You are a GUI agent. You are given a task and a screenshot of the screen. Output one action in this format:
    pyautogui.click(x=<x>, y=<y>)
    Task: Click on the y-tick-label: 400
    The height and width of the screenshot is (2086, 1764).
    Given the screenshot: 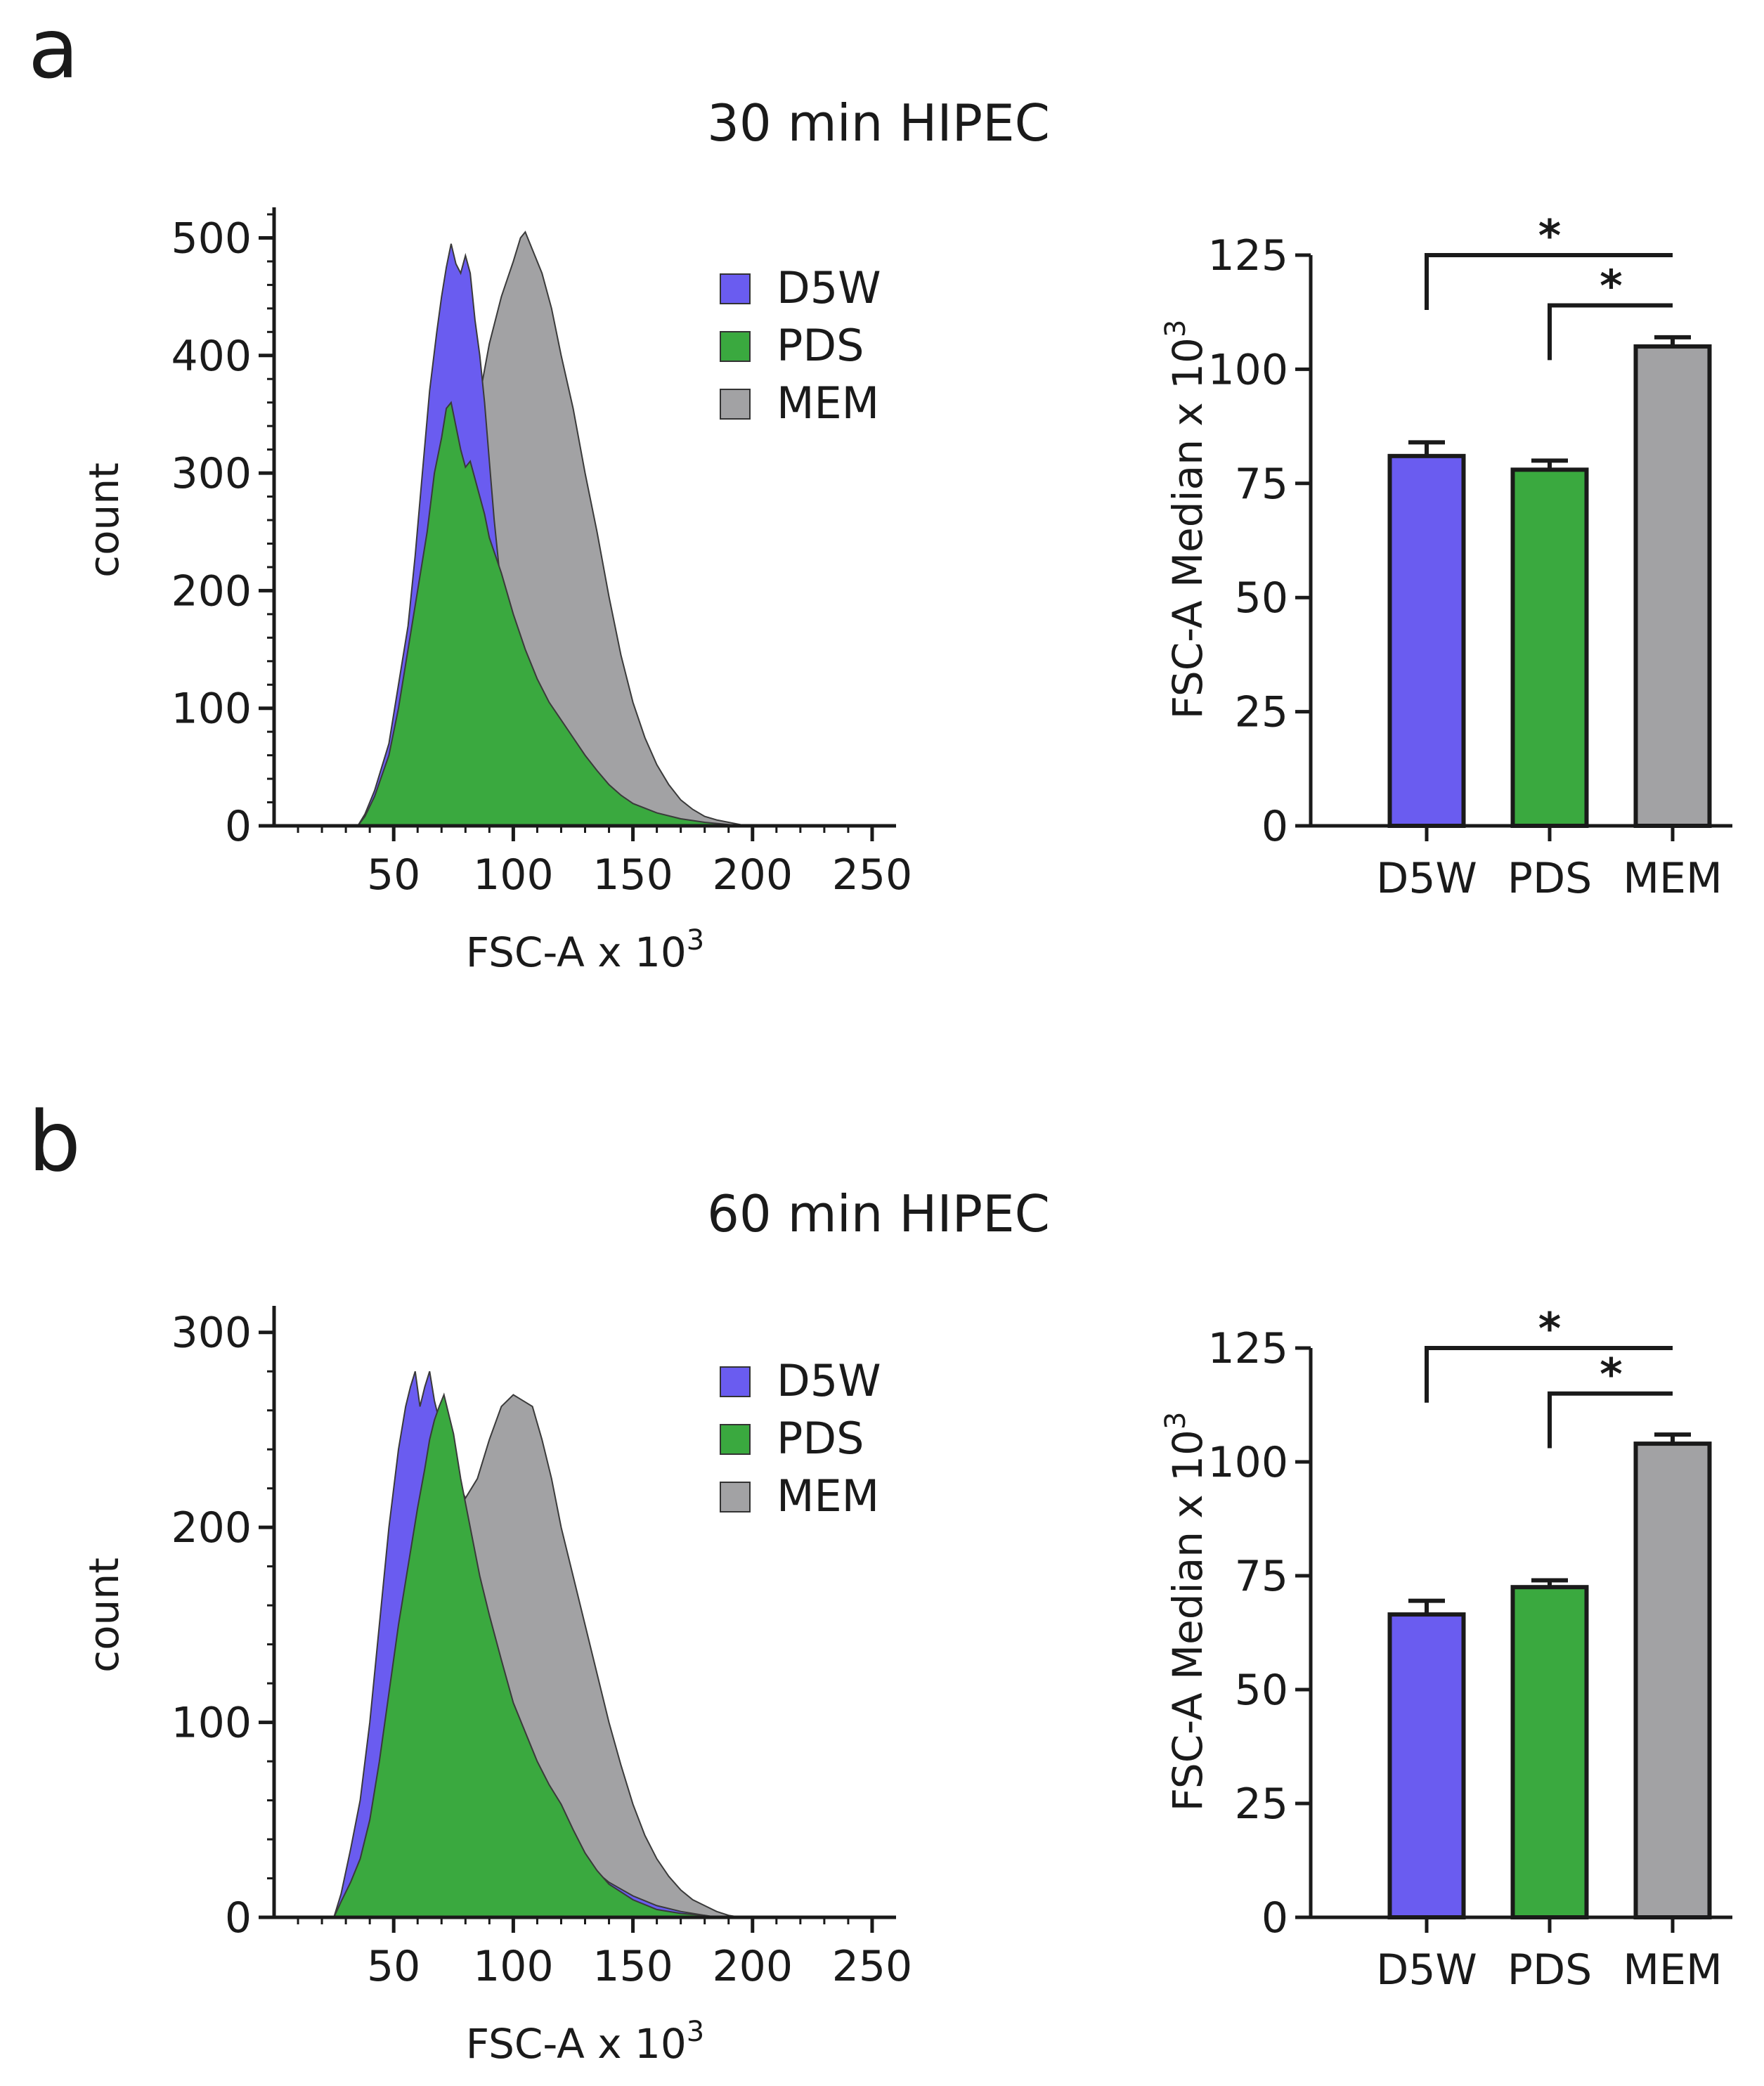 What is the action you would take?
    pyautogui.click(x=211, y=356)
    